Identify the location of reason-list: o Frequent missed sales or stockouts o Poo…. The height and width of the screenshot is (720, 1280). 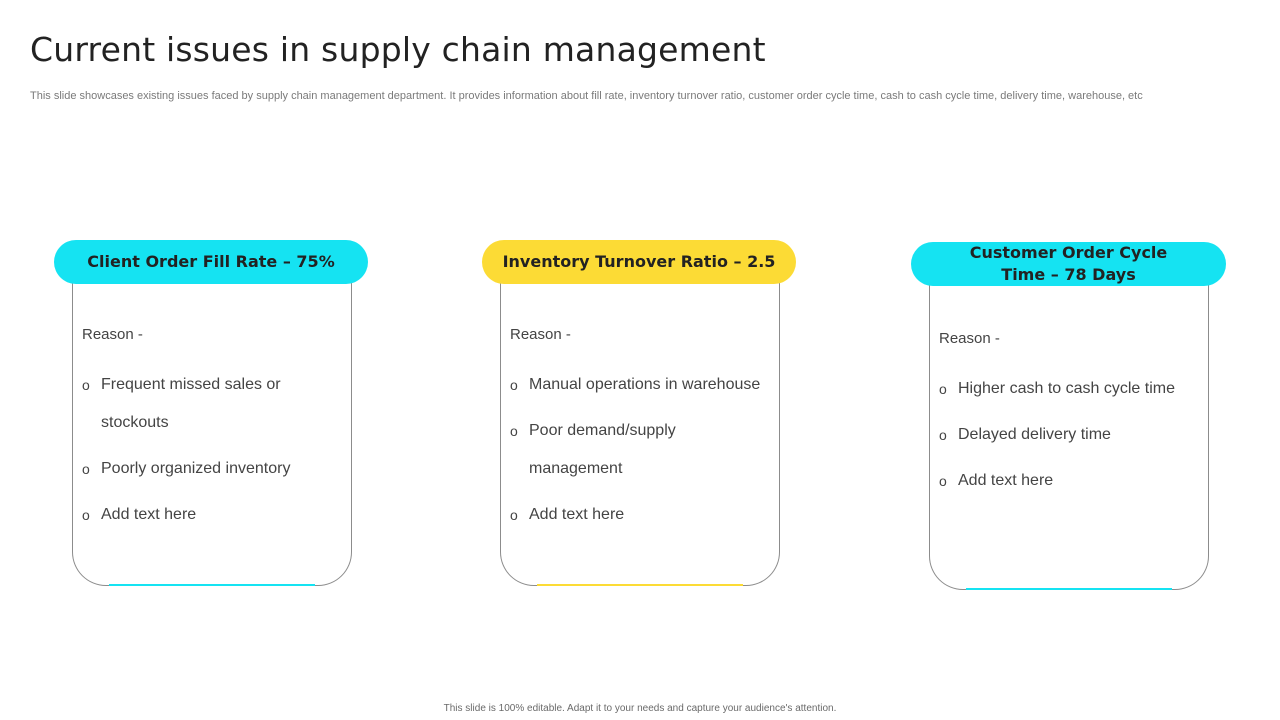
(211, 454).